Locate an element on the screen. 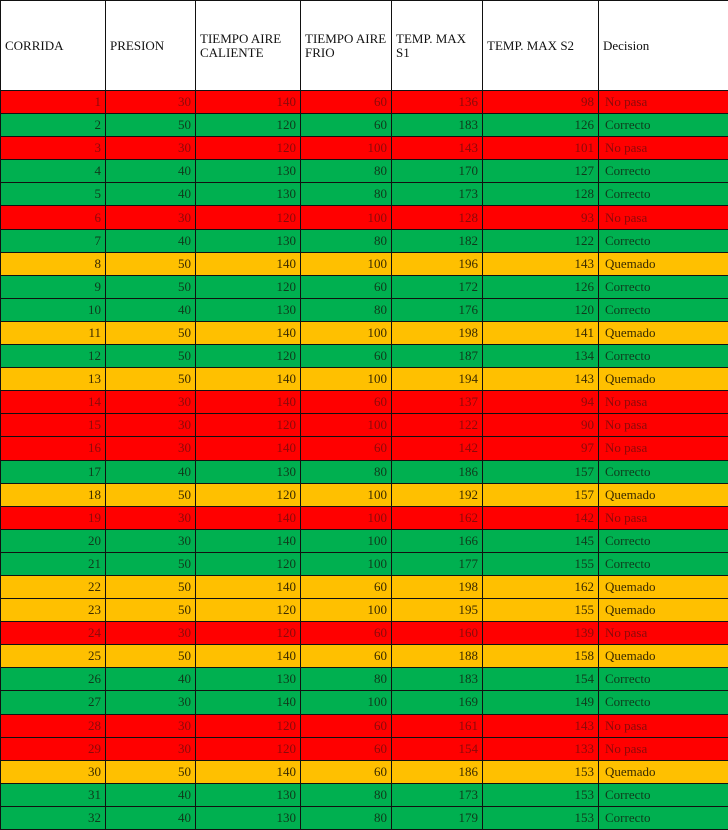 This screenshot has height=830, width=728. table-row: 21 50 120 100 177 155 Correcto is located at coordinates (364, 563).